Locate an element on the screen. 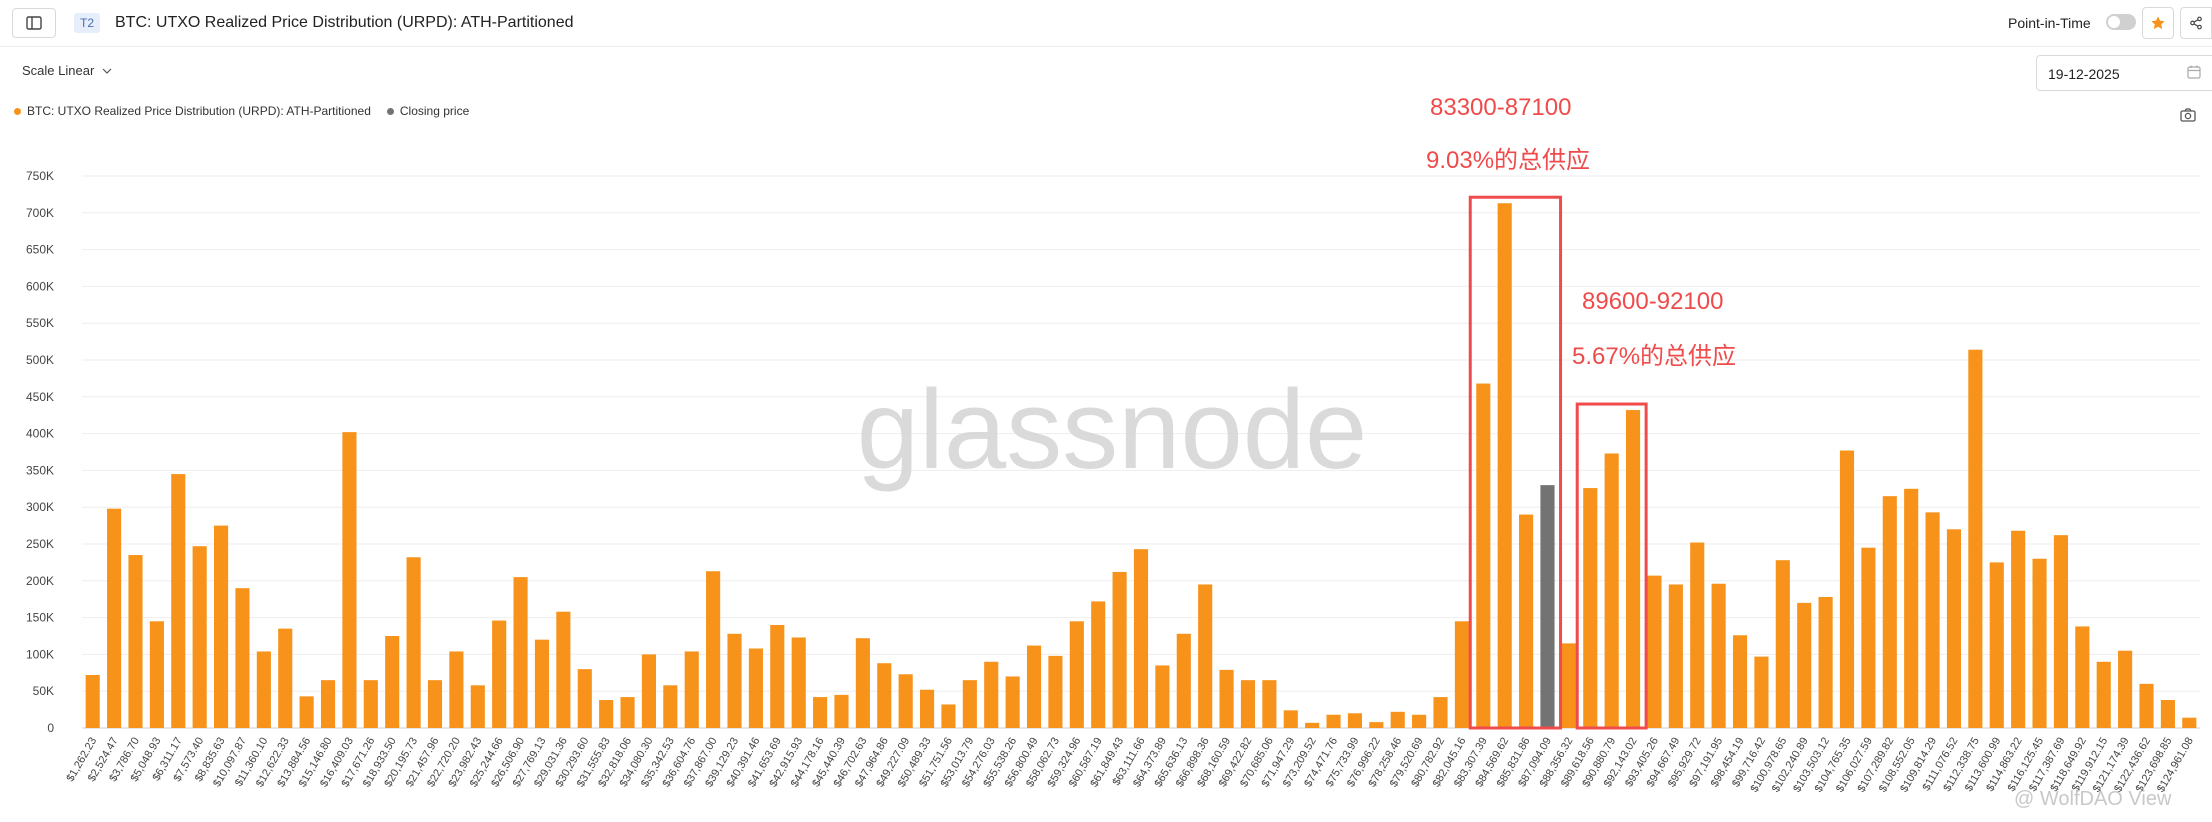 The height and width of the screenshot is (822, 2212). glassnode-watermark: glassnode is located at coordinates (1112, 429).